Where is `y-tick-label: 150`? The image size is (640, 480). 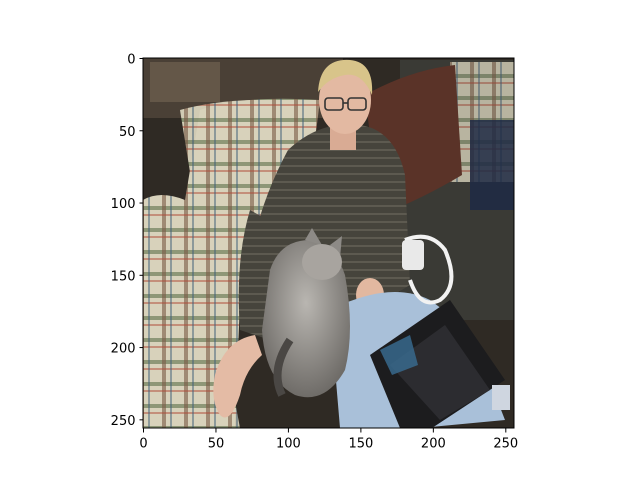 y-tick-label: 150 is located at coordinates (123, 276).